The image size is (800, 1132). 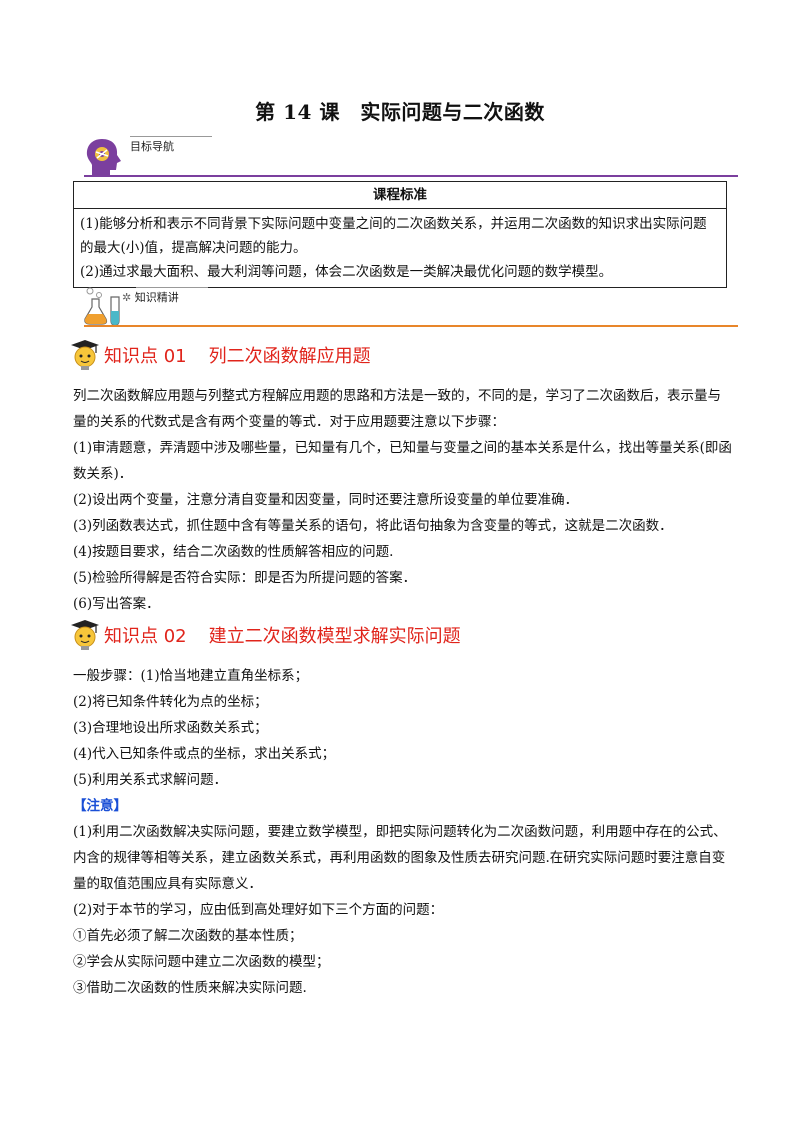 What do you see at coordinates (411, 326) in the screenshot?
I see `orange-divider` at bounding box center [411, 326].